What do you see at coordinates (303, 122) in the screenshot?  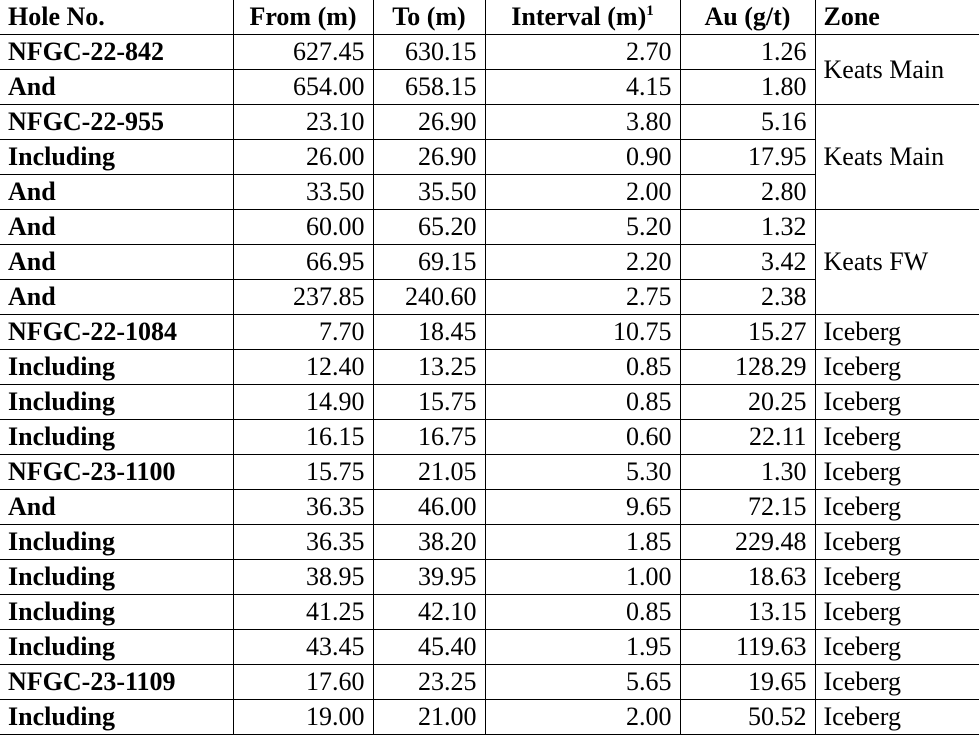 I see `value-cell: 23.10` at bounding box center [303, 122].